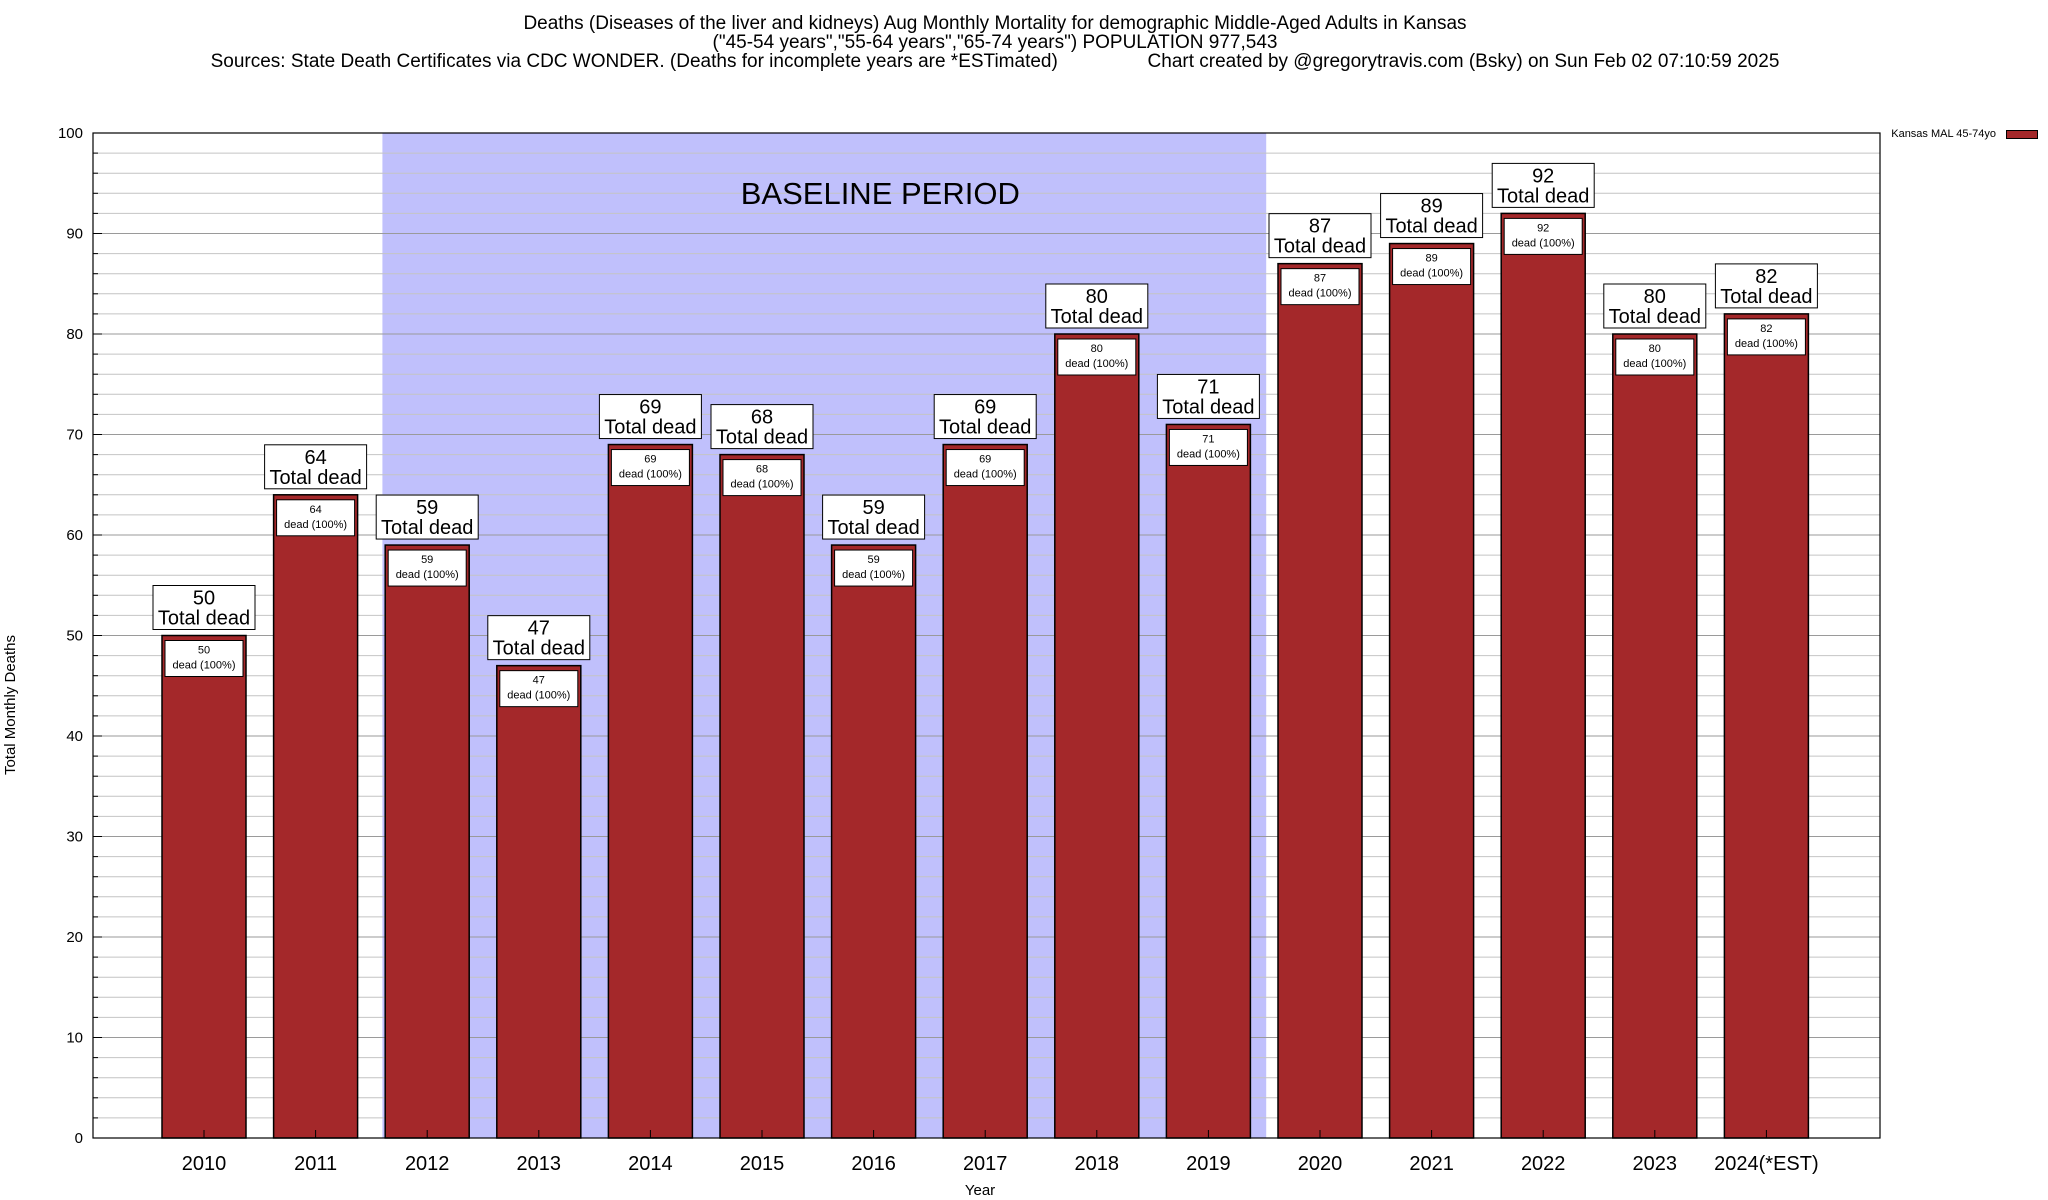  I want to click on bar-inner-value: 69, so click(985, 460).